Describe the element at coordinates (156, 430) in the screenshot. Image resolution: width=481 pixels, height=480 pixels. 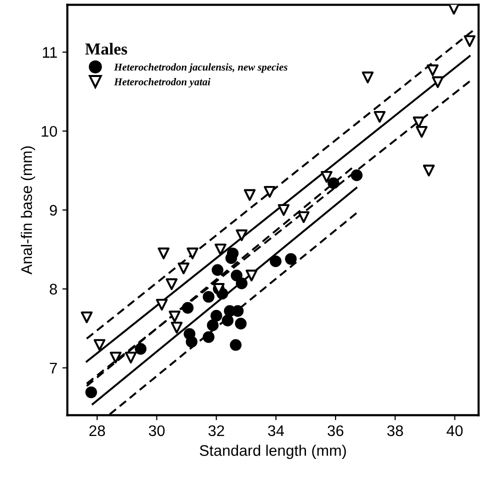
I see `x-tick-label: 30` at that location.